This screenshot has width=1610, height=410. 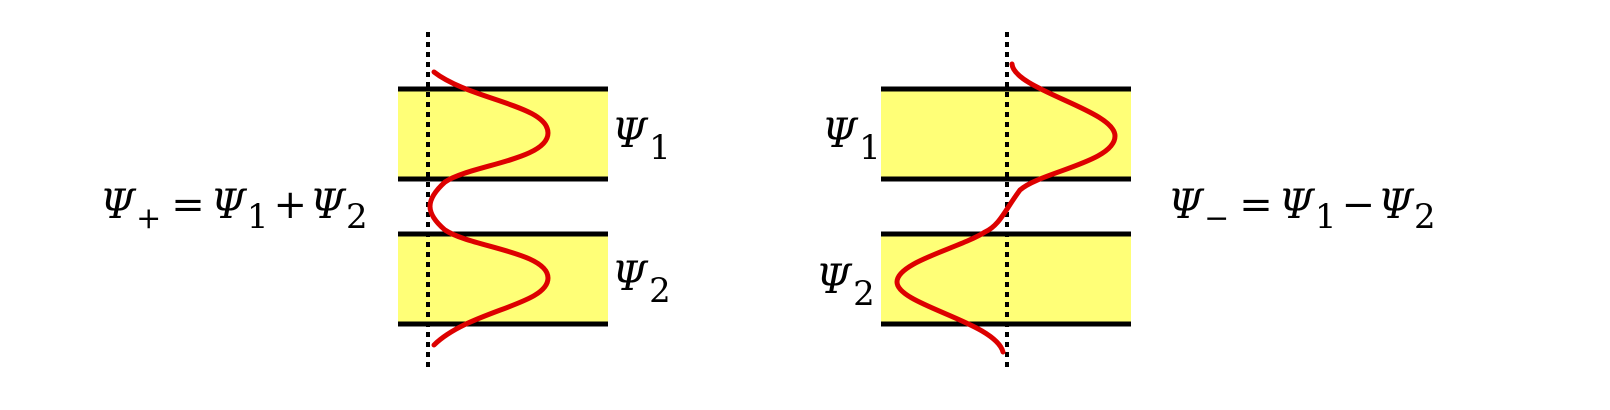 I want to click on antisymmetric-wavefunction-curve, so click(x=1006, y=208).